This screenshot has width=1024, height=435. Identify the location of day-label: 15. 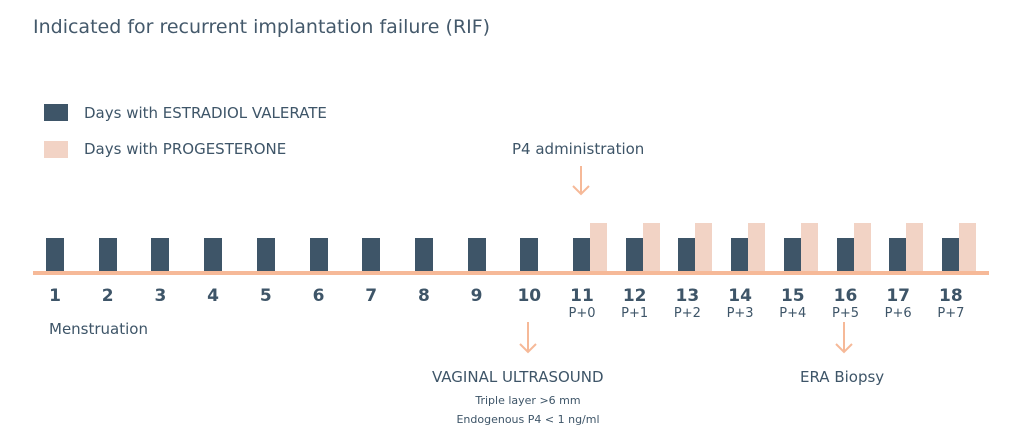
(792, 296).